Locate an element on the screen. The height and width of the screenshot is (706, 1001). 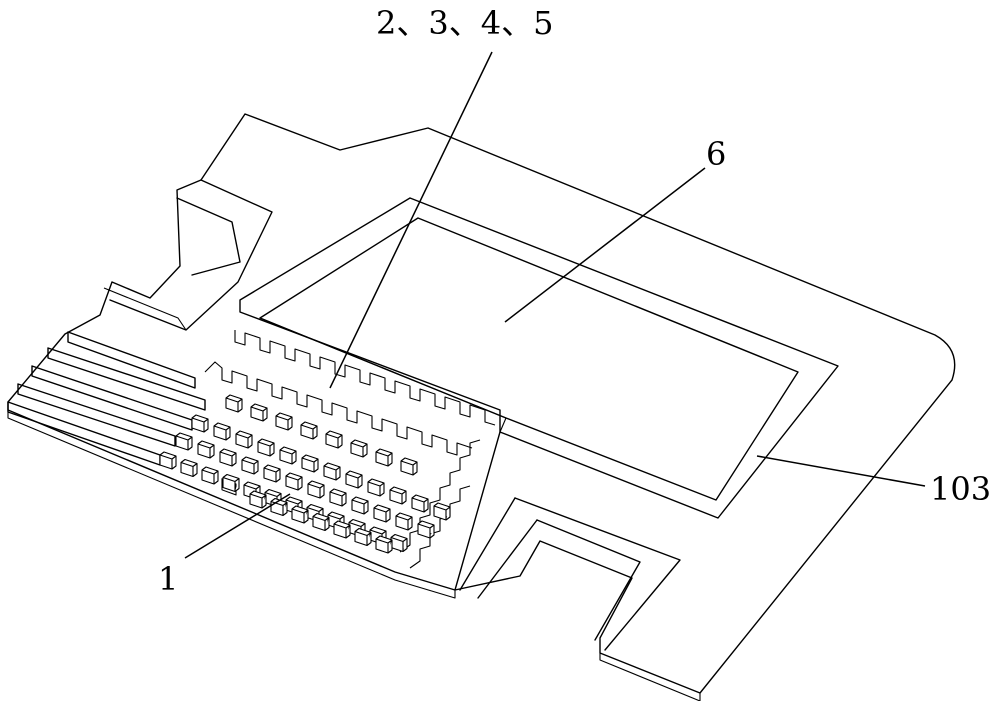
top-left-notch is located at coordinates (188, 255).